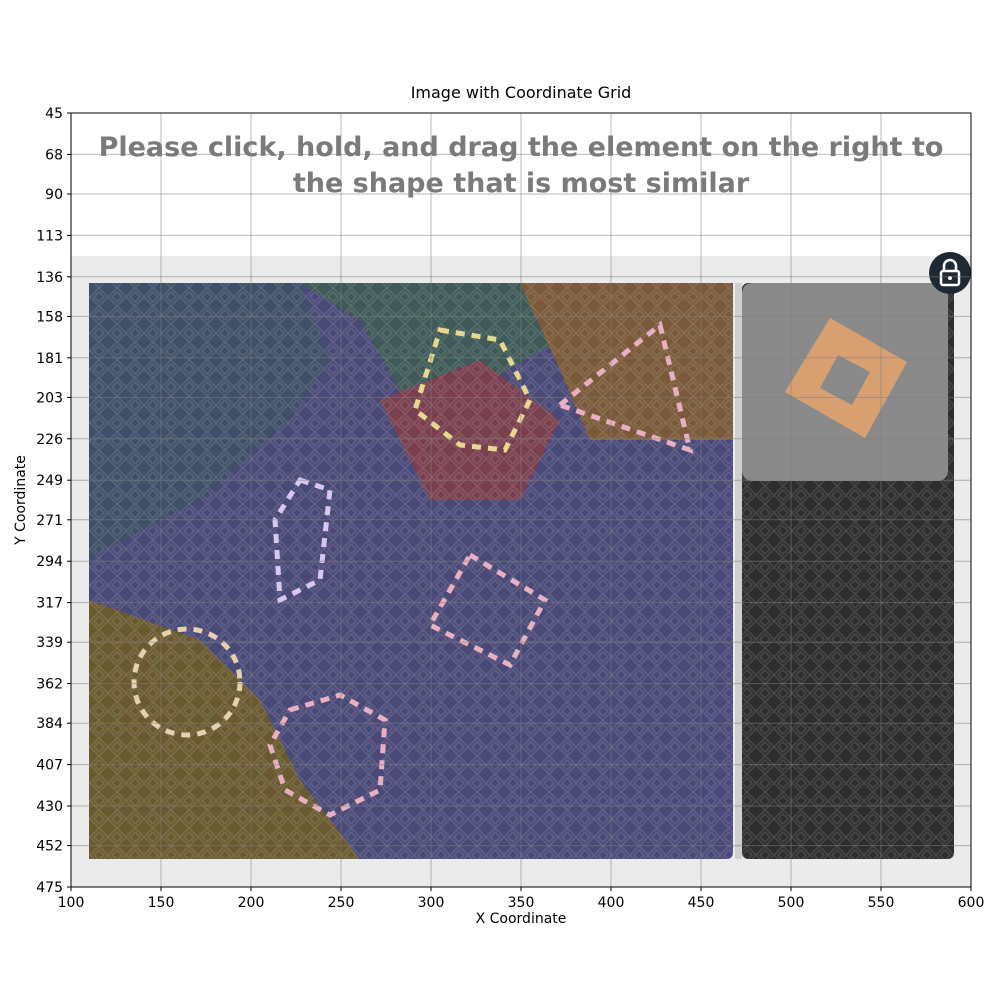 This screenshot has width=1000, height=1004. I want to click on y-tick-label: 430, so click(49, 807).